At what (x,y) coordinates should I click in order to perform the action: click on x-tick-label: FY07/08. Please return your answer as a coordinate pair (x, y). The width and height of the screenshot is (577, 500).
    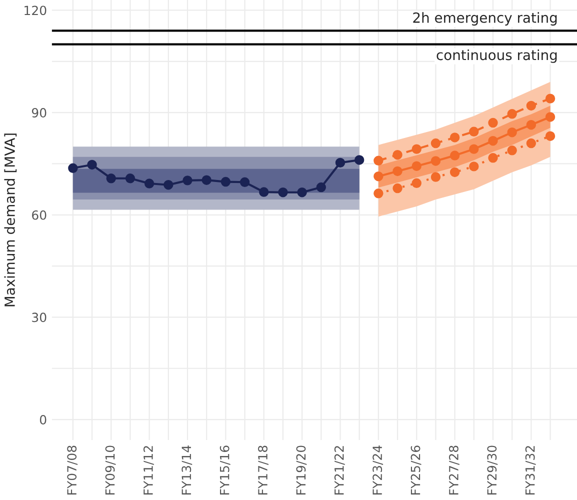
    Looking at the image, I should click on (72, 470).